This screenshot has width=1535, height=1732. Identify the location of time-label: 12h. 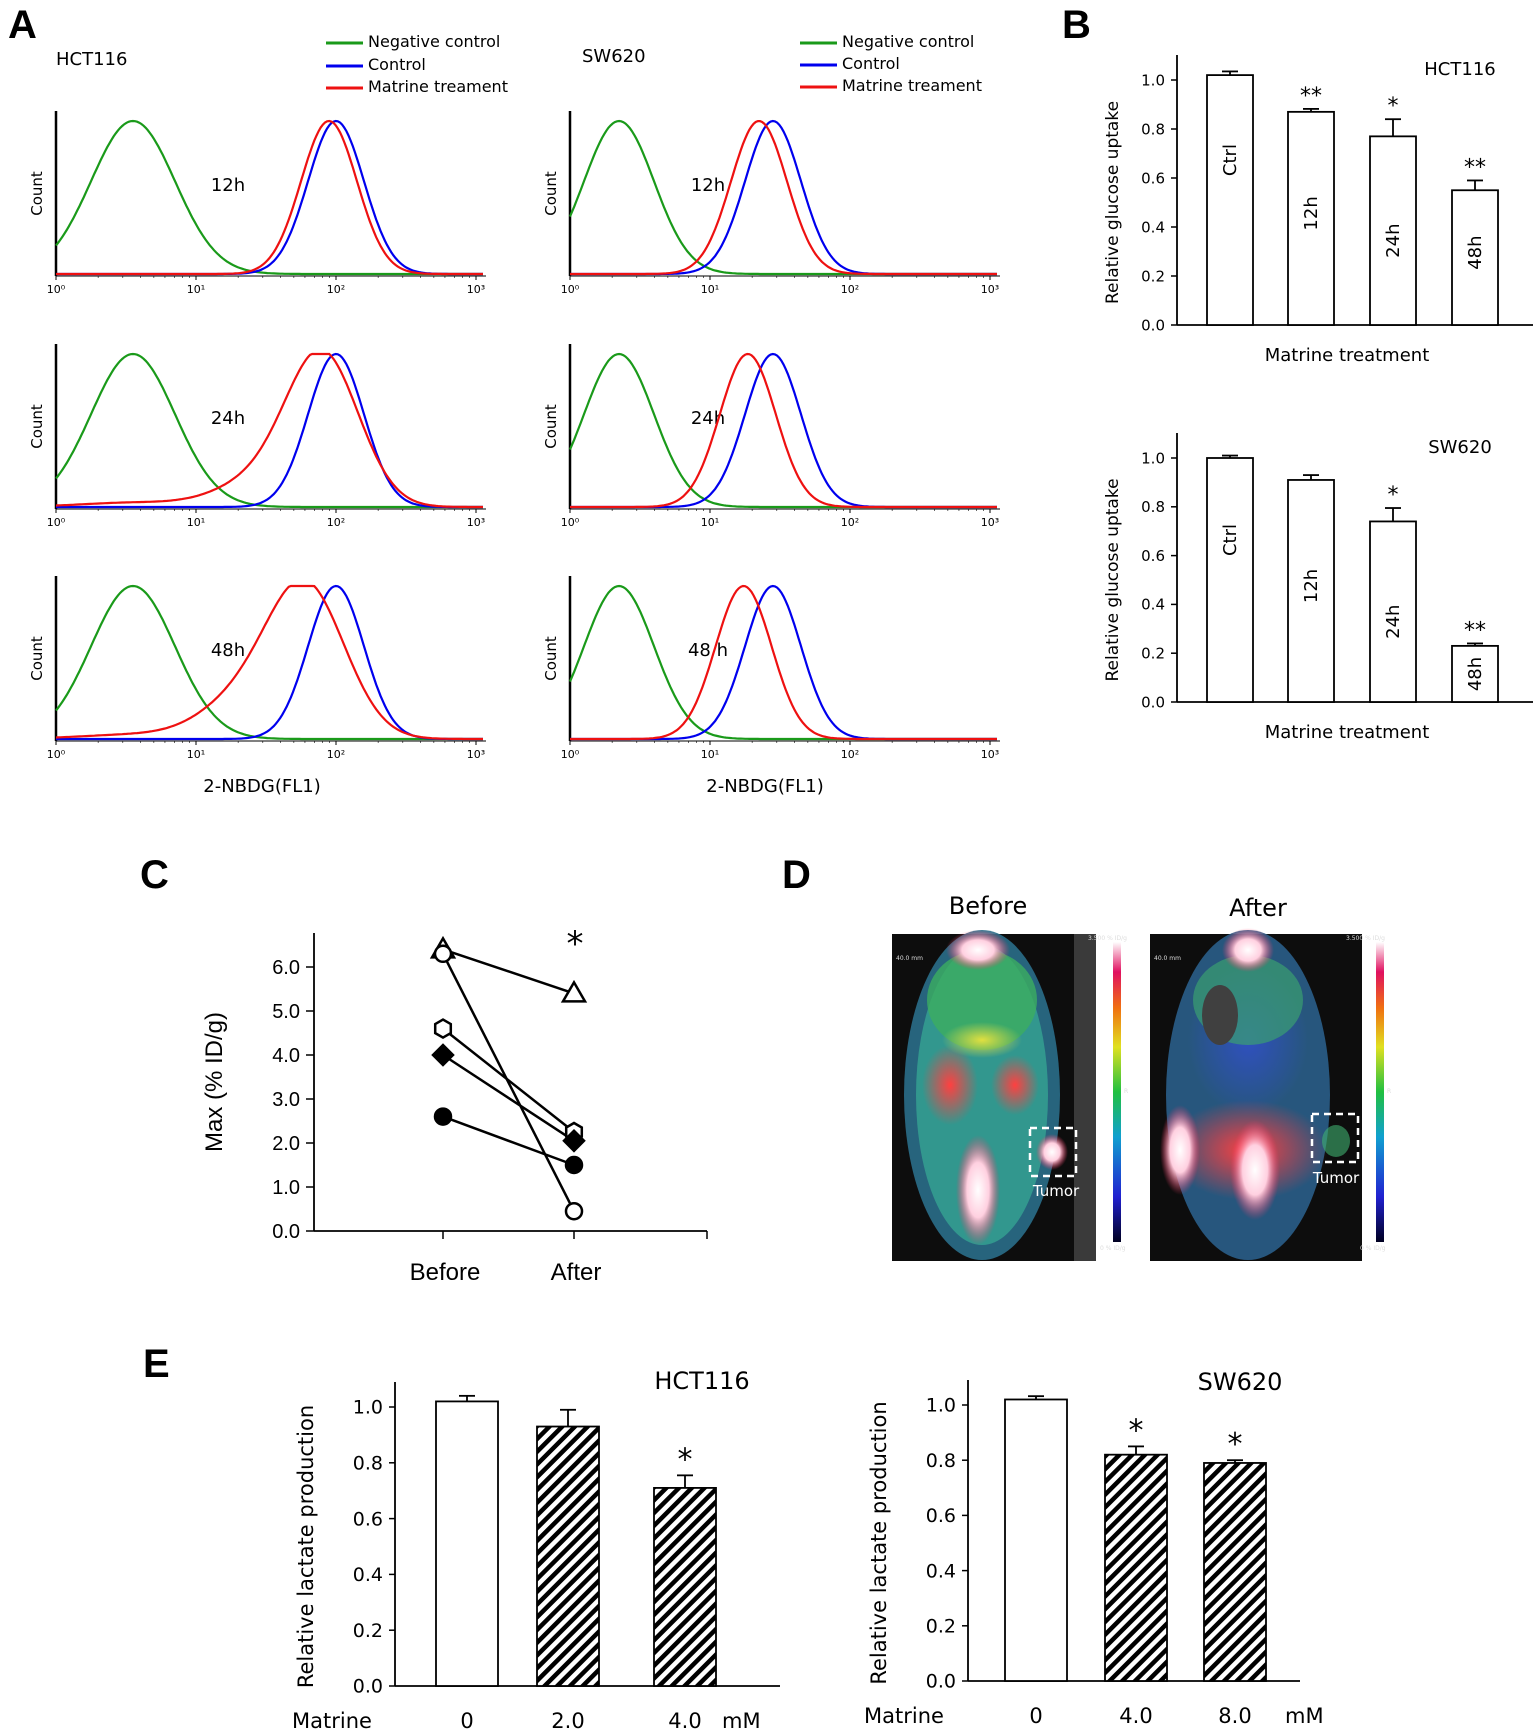
(708, 185).